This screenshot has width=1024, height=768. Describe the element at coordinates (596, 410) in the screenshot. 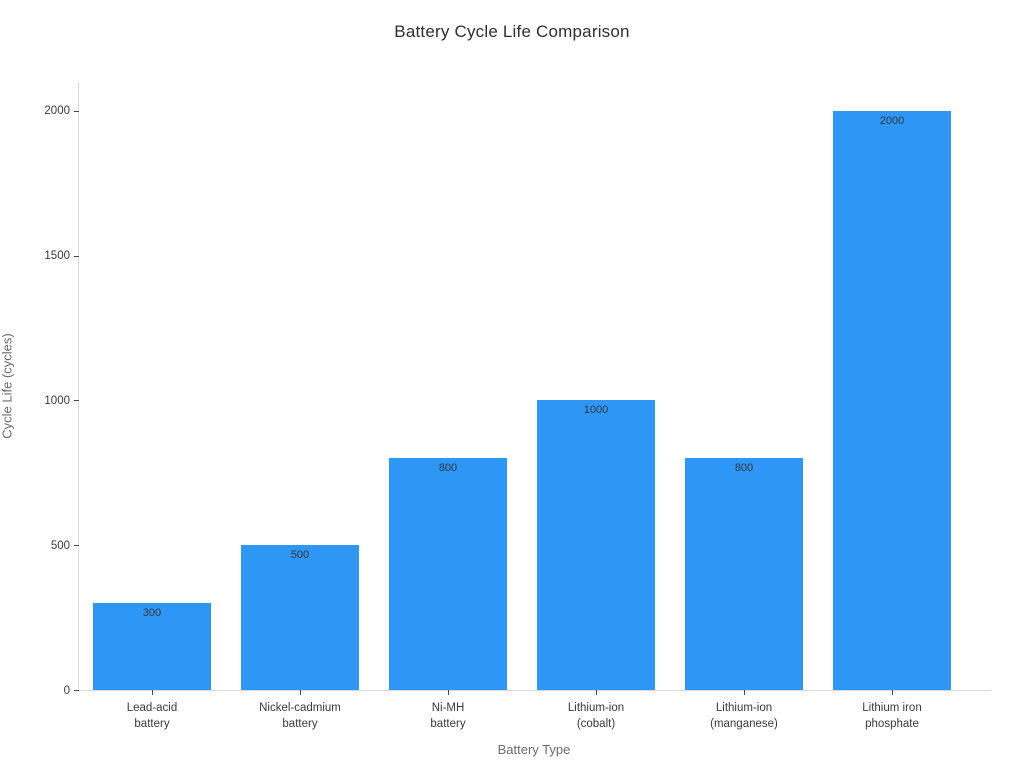

I see `bar-value-label: 1000` at that location.